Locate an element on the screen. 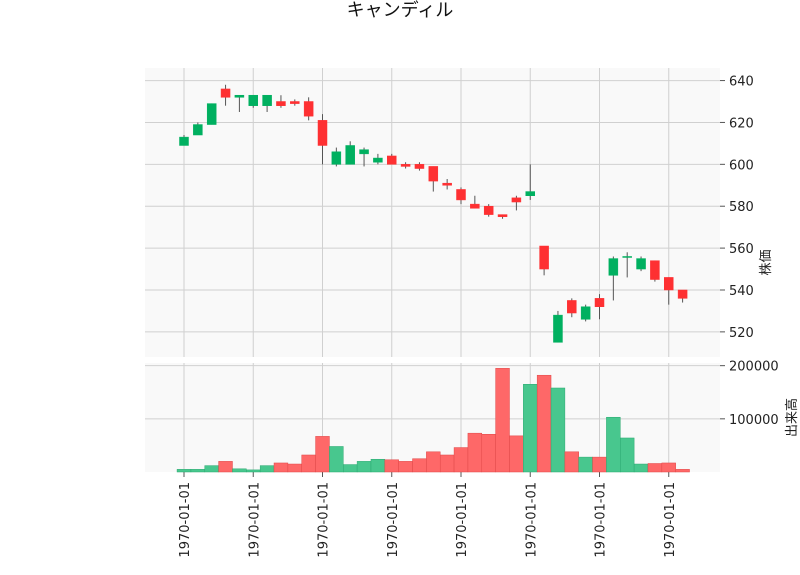 The image size is (800, 575). price-tick-label: 640 is located at coordinates (741, 82).